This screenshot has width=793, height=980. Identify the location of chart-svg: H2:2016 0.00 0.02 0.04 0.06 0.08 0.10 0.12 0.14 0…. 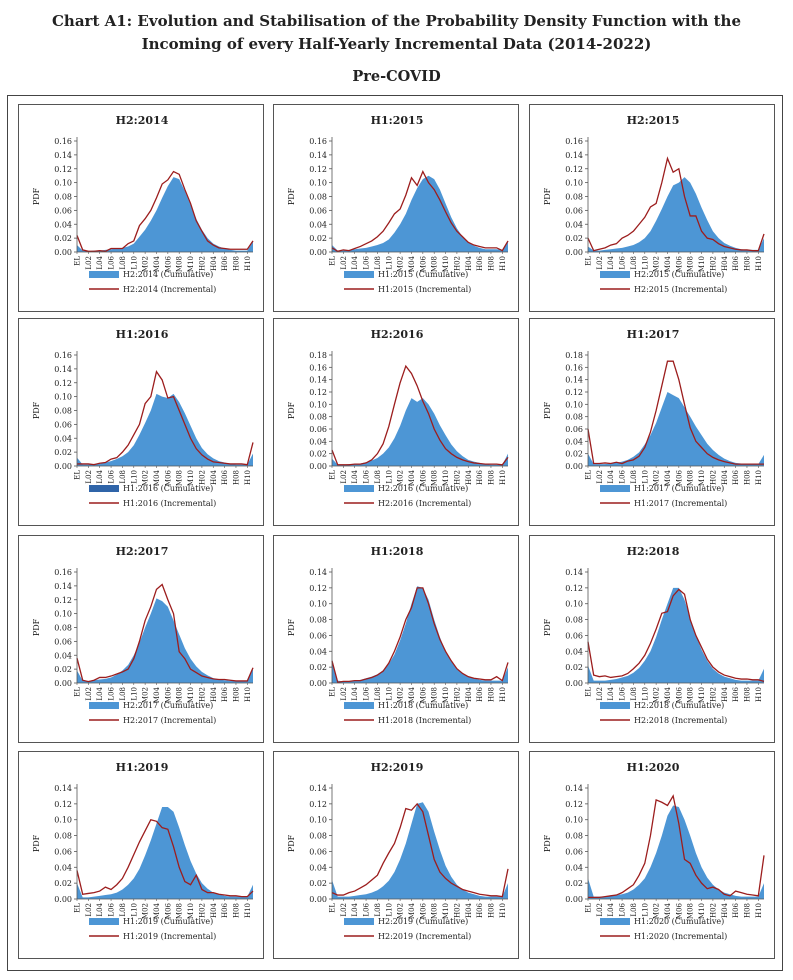
(398, 418).